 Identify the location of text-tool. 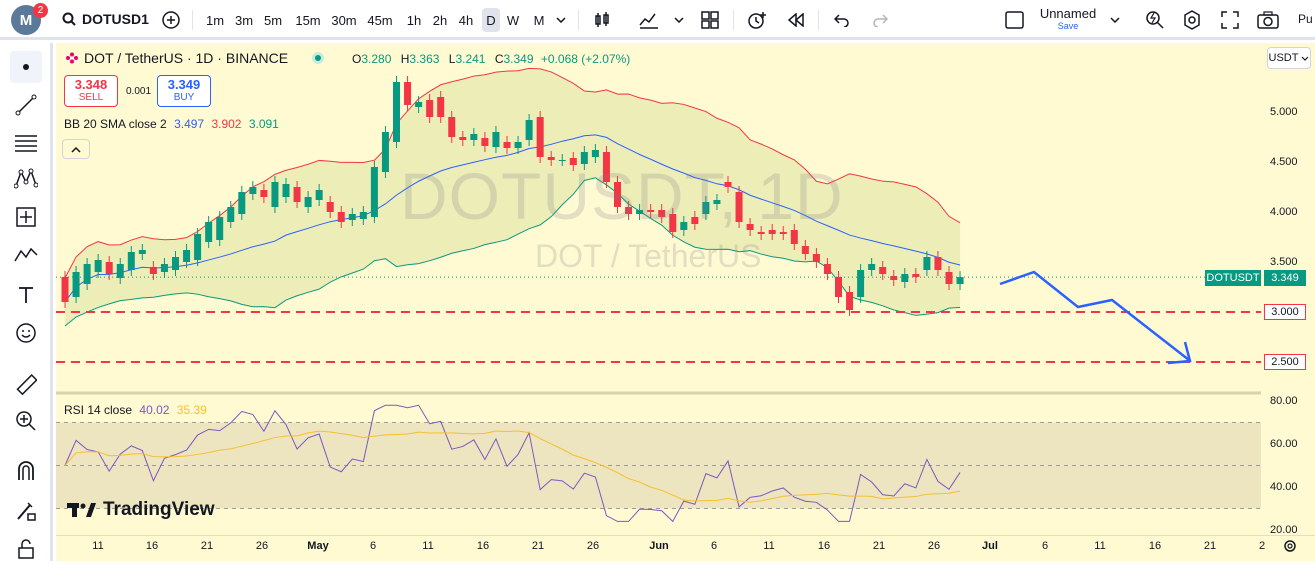
(26, 295).